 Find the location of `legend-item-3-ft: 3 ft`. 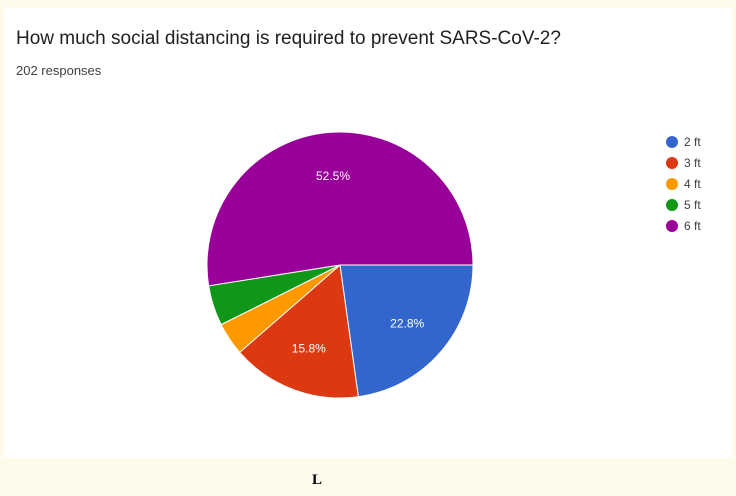

legend-item-3-ft: 3 ft is located at coordinates (683, 163).